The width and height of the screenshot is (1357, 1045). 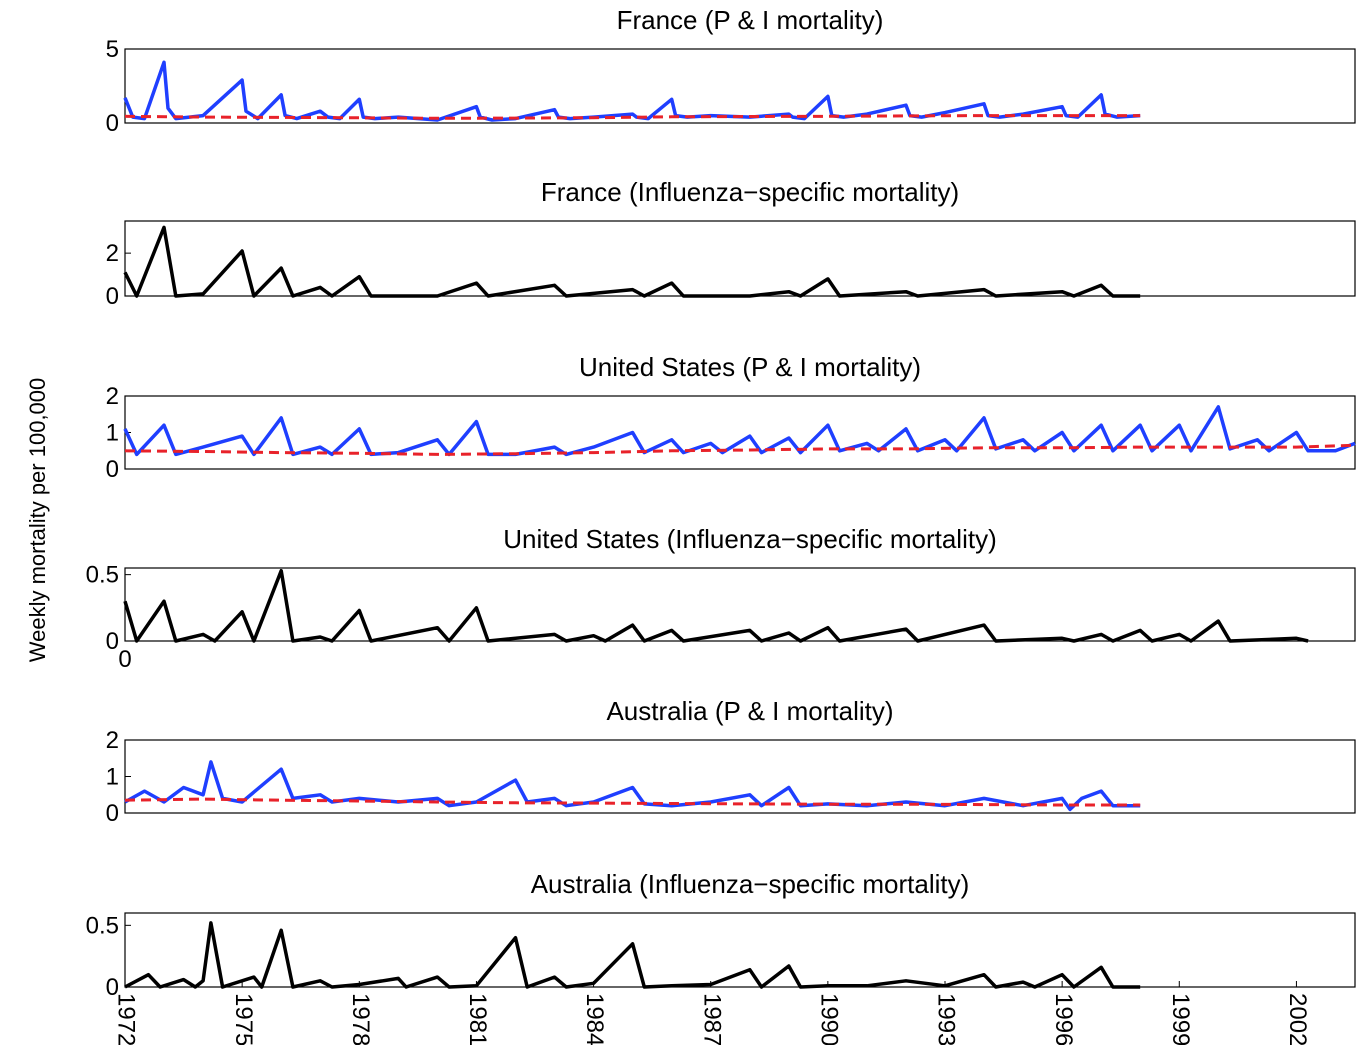 What do you see at coordinates (750, 192) in the screenshot?
I see `panel-title: France (Influenza−specific mortality)` at bounding box center [750, 192].